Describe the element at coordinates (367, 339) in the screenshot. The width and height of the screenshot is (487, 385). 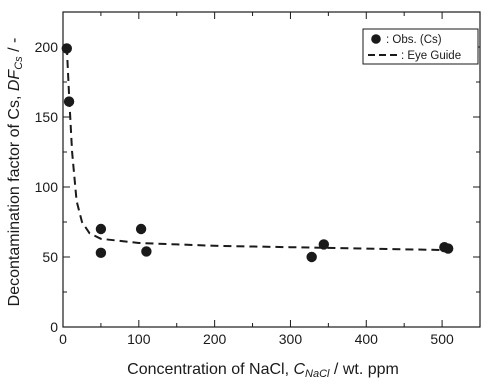
I see `x-tick-label: 400` at that location.